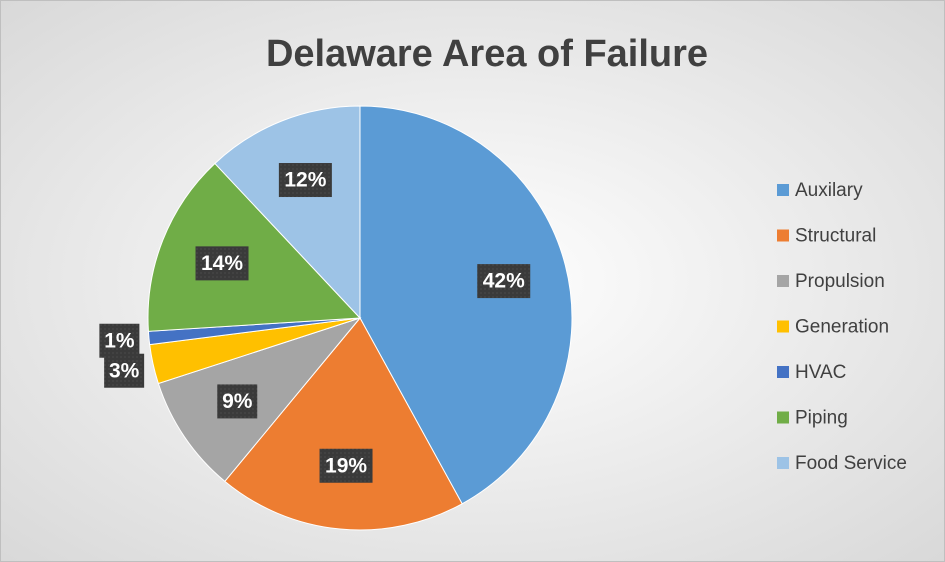  What do you see at coordinates (829, 190) in the screenshot?
I see `legend-label: Auxilary` at bounding box center [829, 190].